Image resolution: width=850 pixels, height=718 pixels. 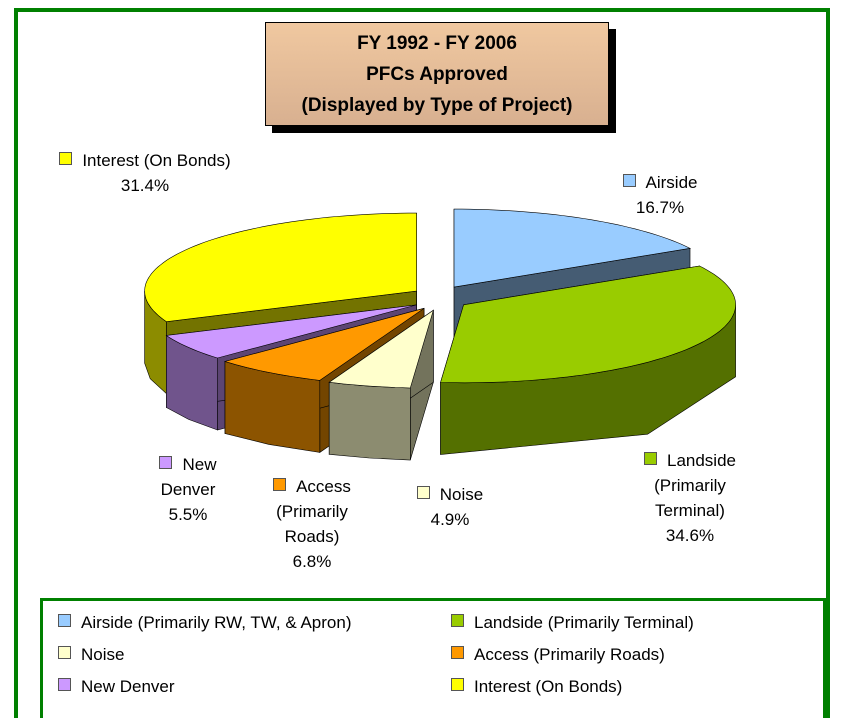 I want to click on legend-label: Access (Primarily Roads), so click(x=569, y=654).